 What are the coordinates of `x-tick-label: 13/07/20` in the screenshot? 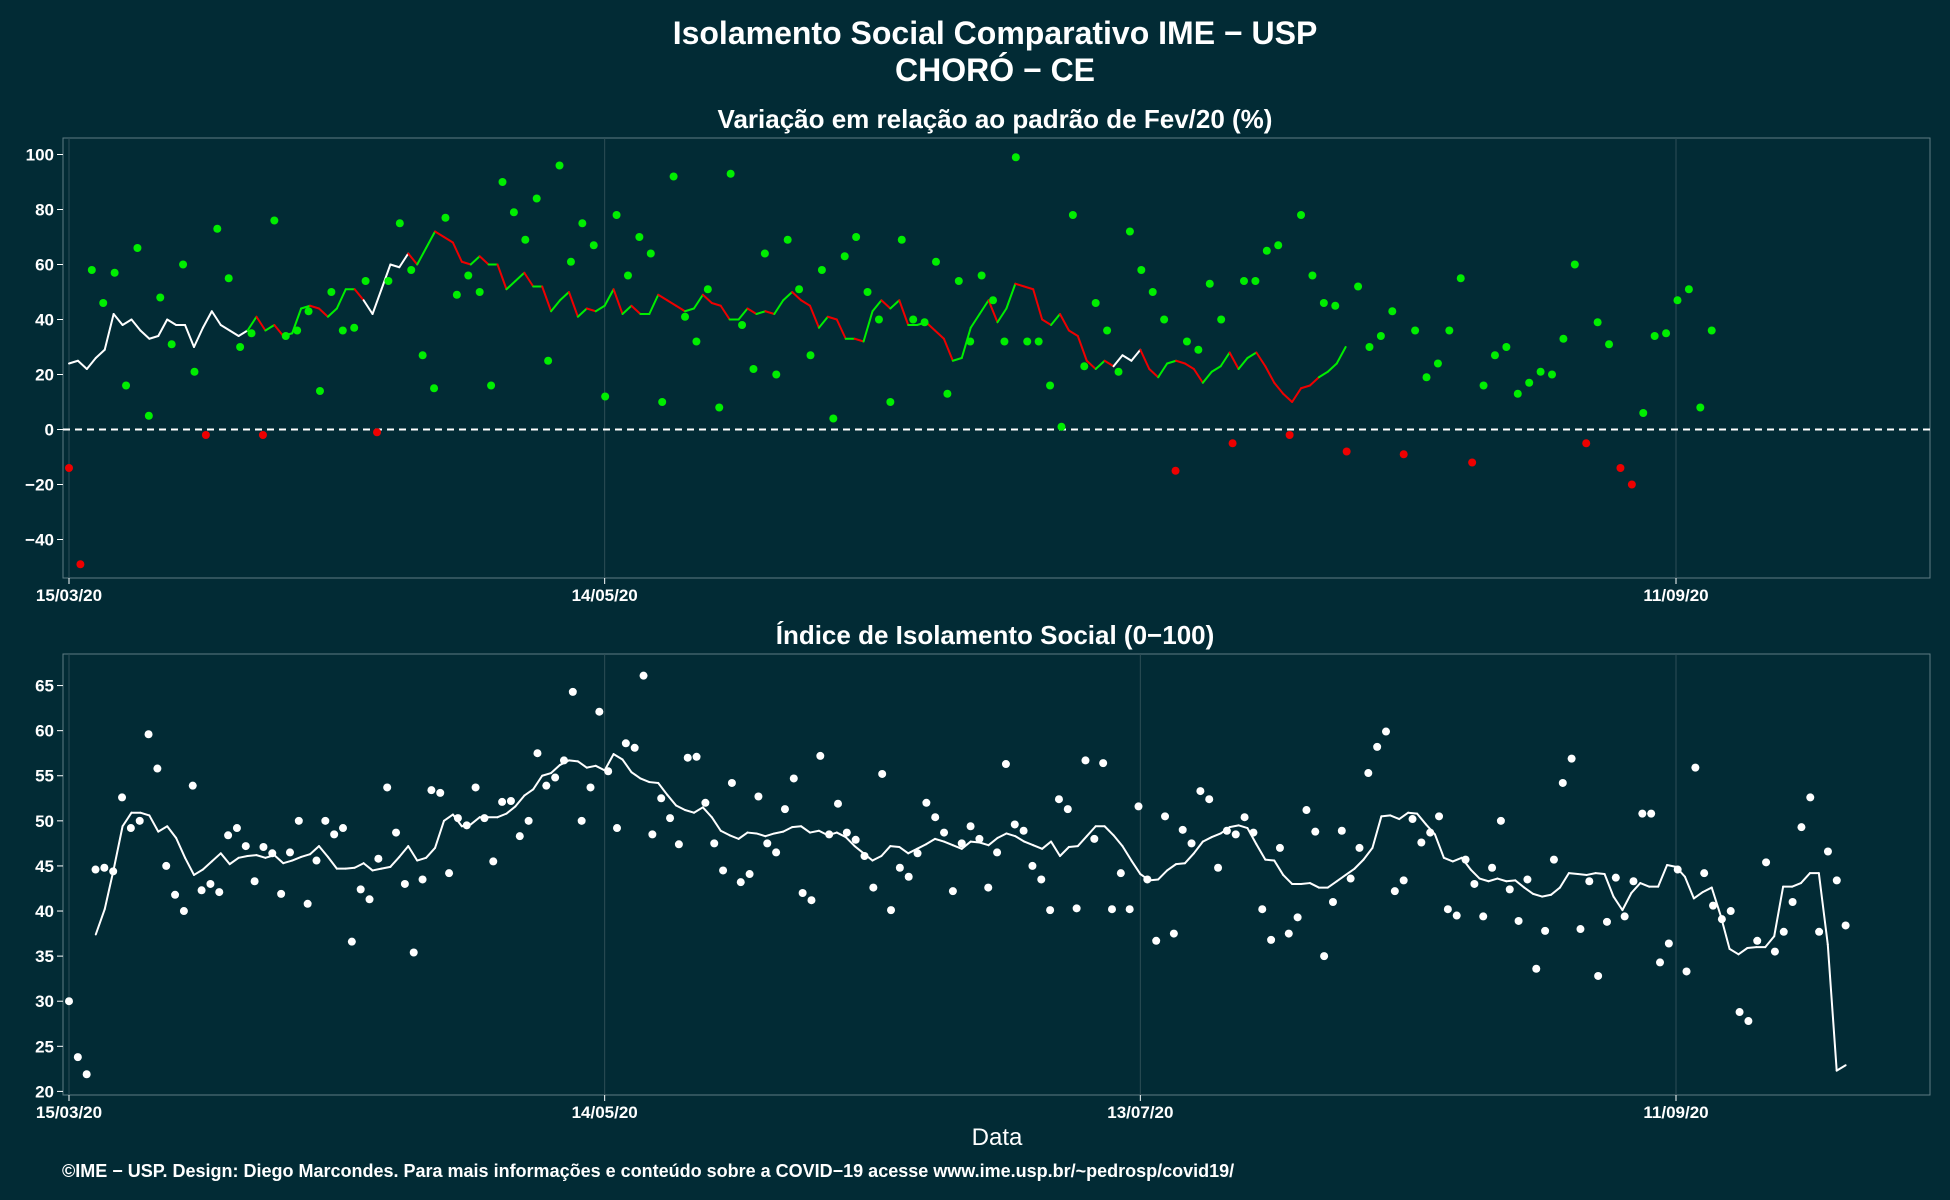 It's located at (1140, 1112).